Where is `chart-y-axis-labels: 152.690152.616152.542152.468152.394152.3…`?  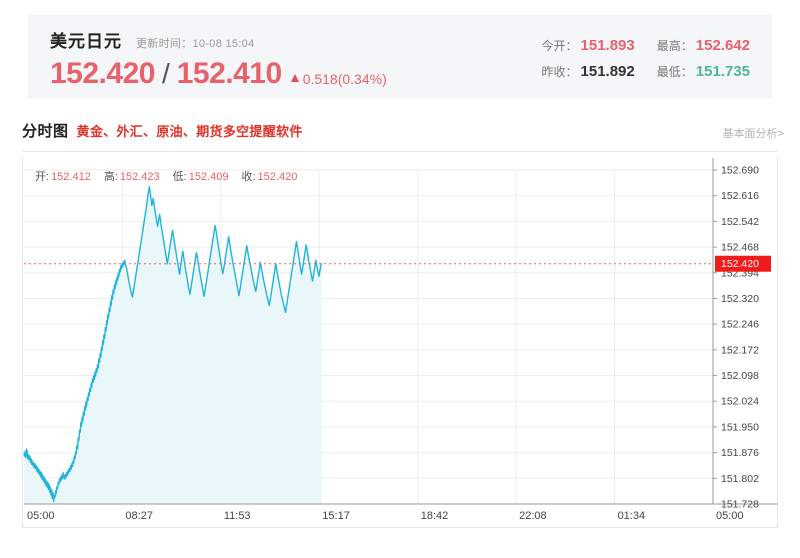
chart-y-axis-labels: 152.690152.616152.542152.468152.394152.3… is located at coordinates (740, 338).